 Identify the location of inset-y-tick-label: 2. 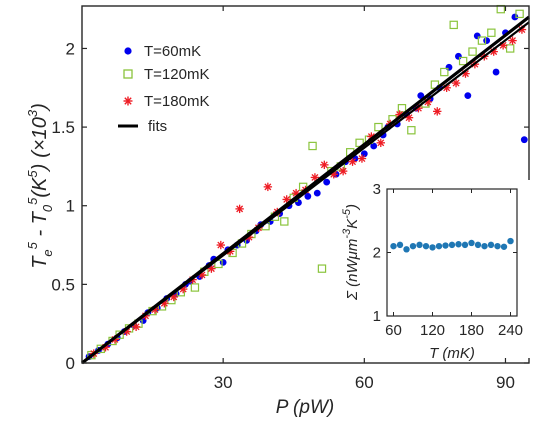
(377, 253).